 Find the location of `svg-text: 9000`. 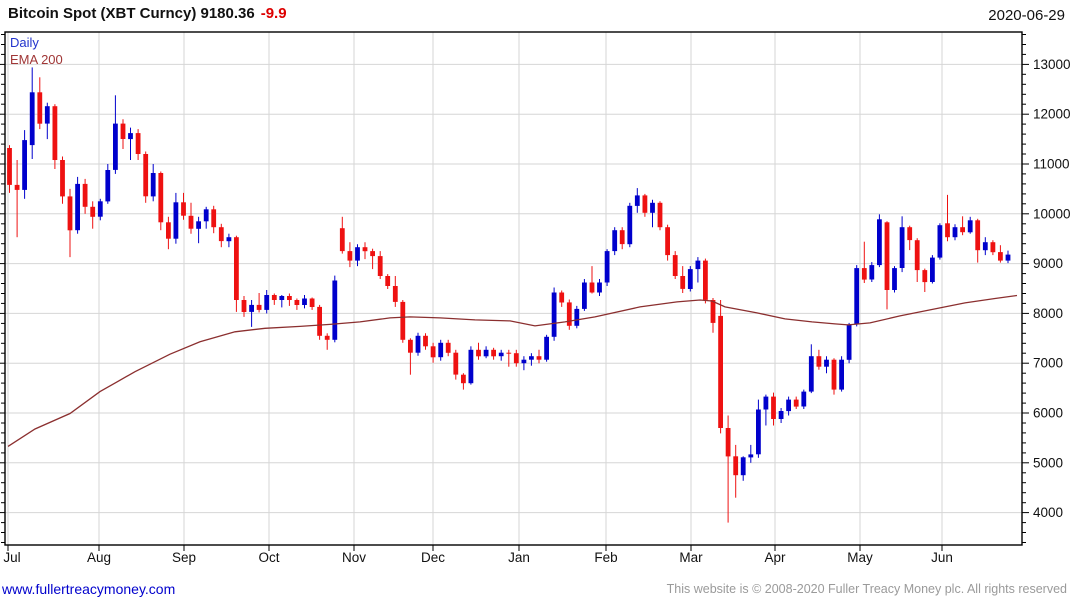

svg-text: 9000 is located at coordinates (1048, 263).